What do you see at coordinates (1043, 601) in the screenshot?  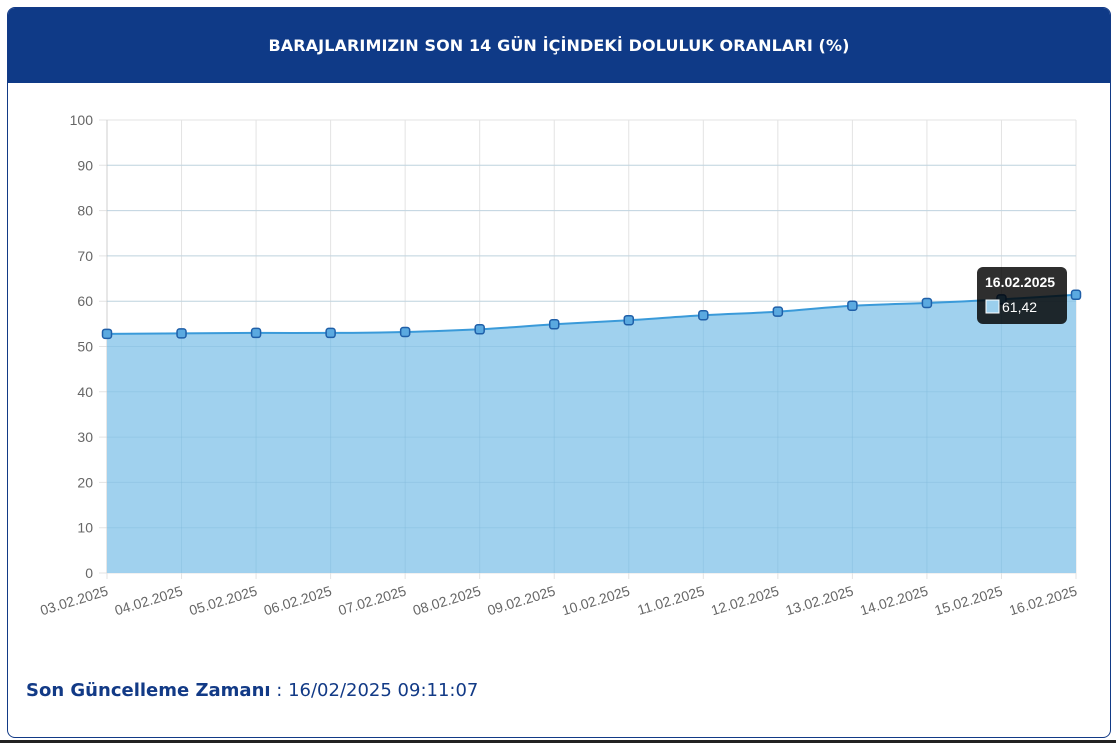 I see `x-tick-label: 16.02.2025` at bounding box center [1043, 601].